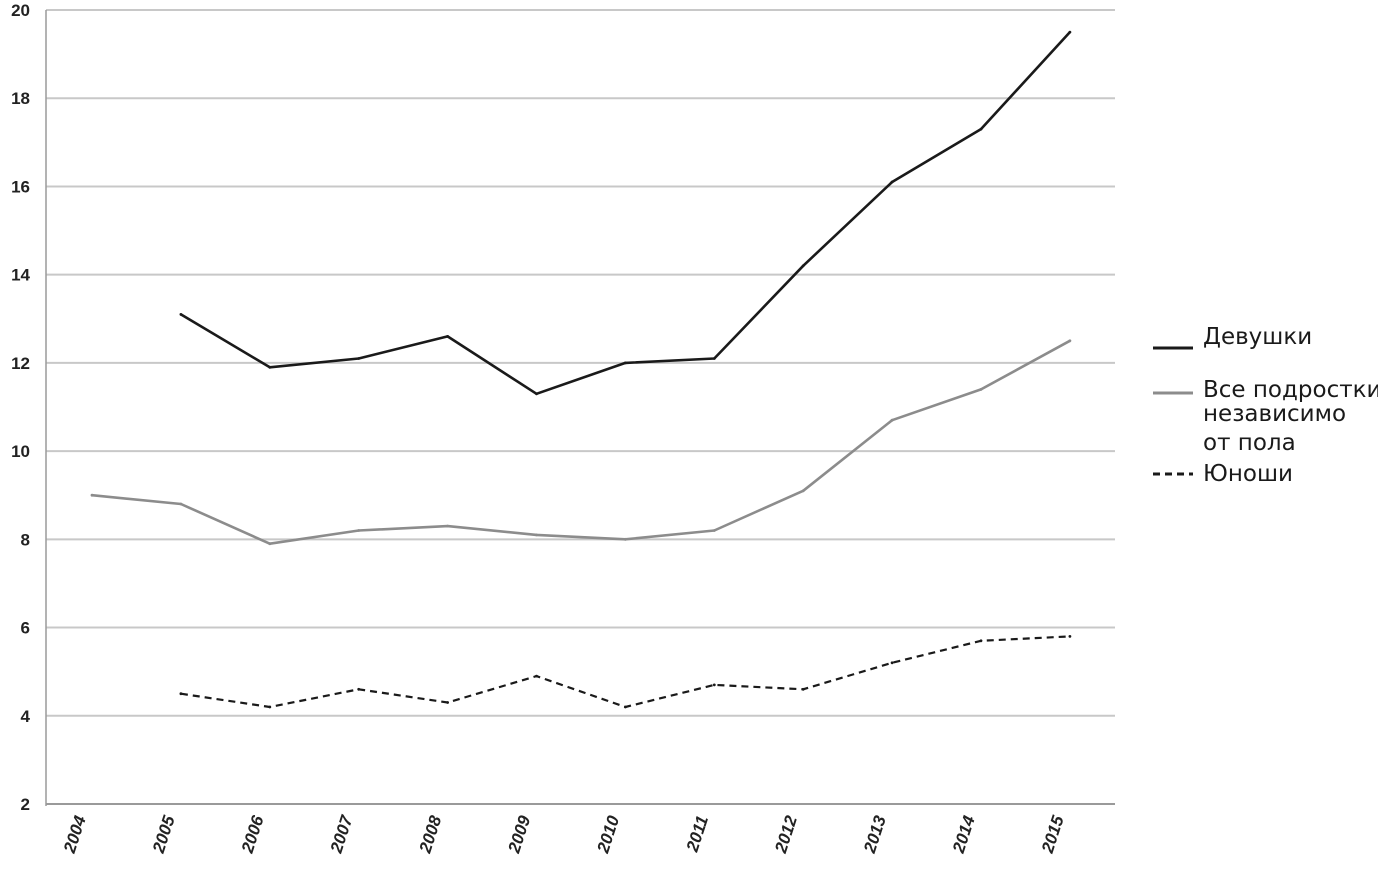 This screenshot has height=874, width=1378. I want to click on y-tick-label: 16, so click(20, 186).